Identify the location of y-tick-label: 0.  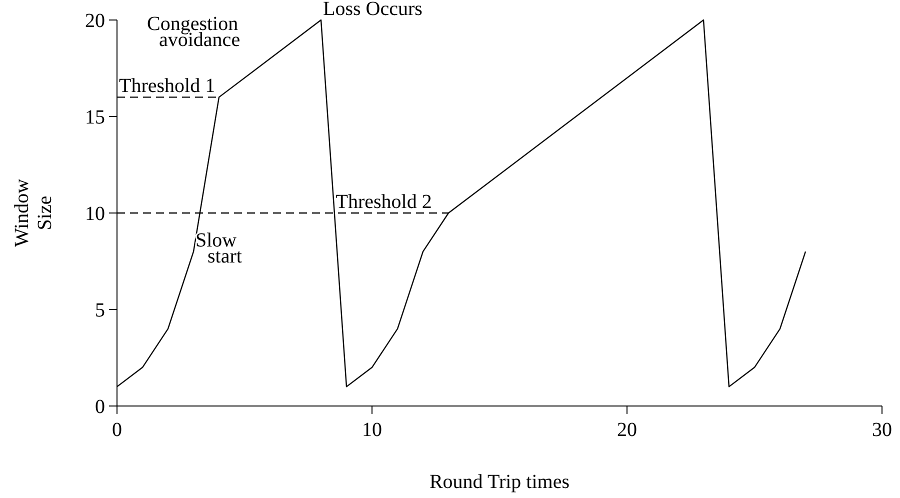
(100, 407).